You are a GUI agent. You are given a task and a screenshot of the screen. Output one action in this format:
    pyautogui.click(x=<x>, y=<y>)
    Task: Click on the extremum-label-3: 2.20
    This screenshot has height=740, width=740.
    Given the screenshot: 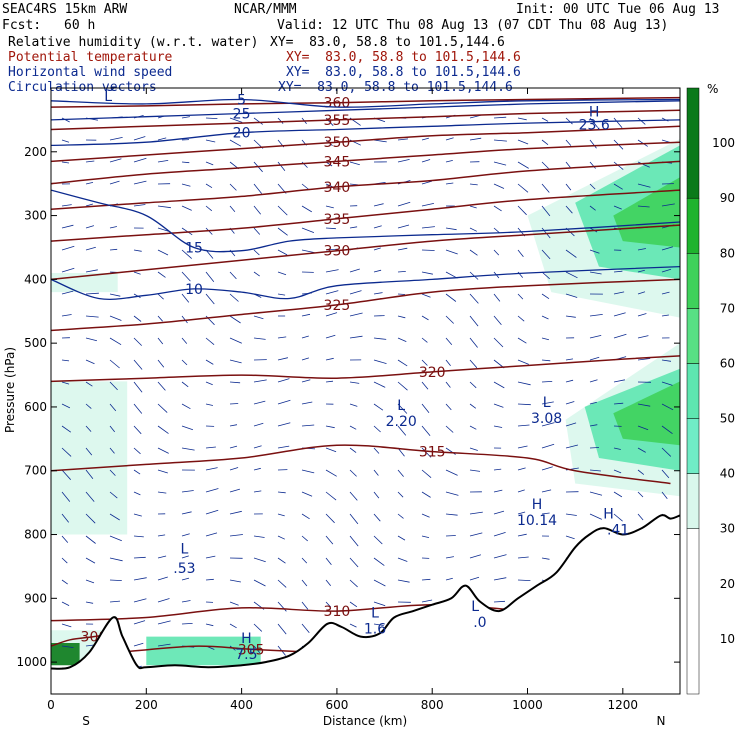 What is the action you would take?
    pyautogui.click(x=401, y=422)
    